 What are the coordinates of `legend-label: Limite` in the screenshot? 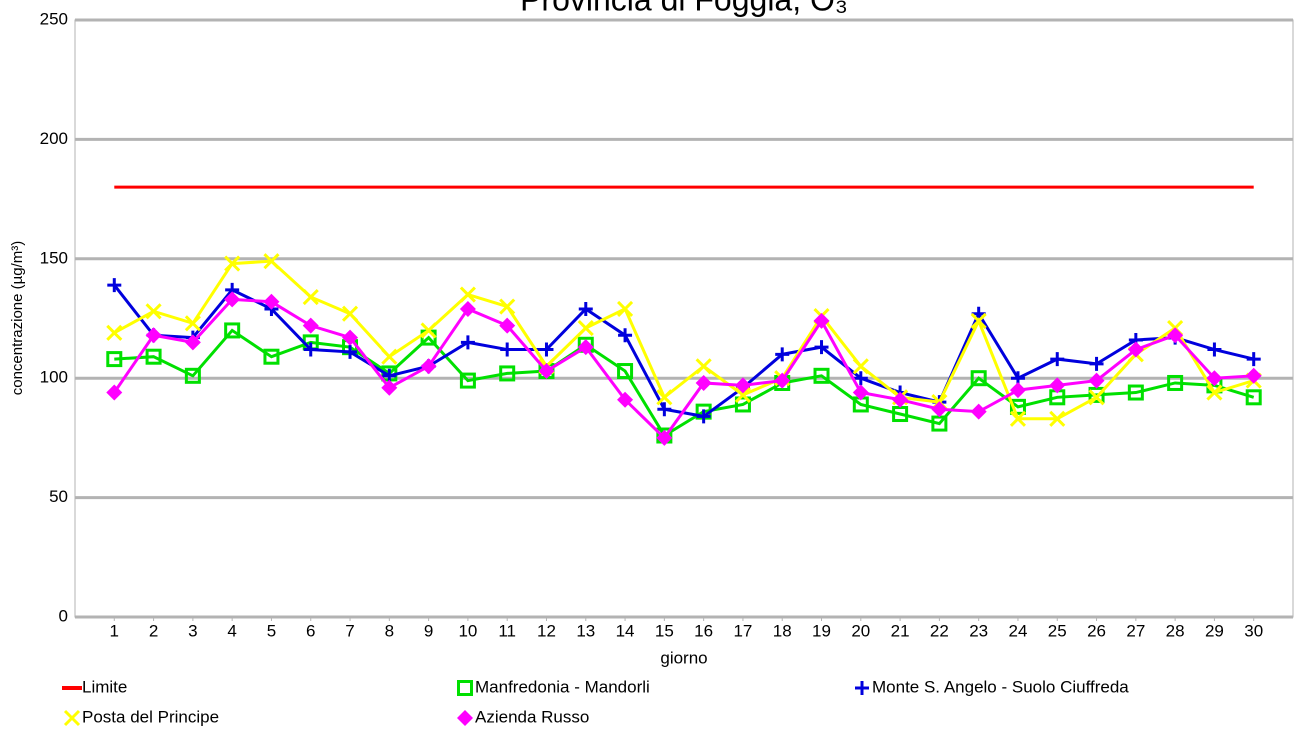 It's located at (104, 686).